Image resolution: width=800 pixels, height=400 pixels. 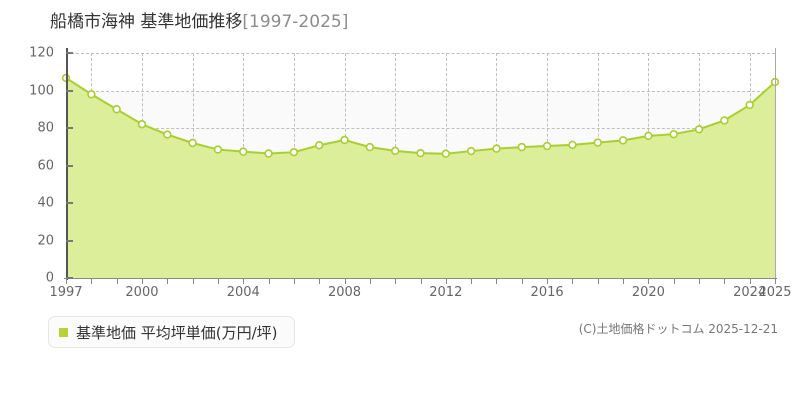 What do you see at coordinates (45, 203) in the screenshot?
I see `y-axis-tick-label: 40` at bounding box center [45, 203].